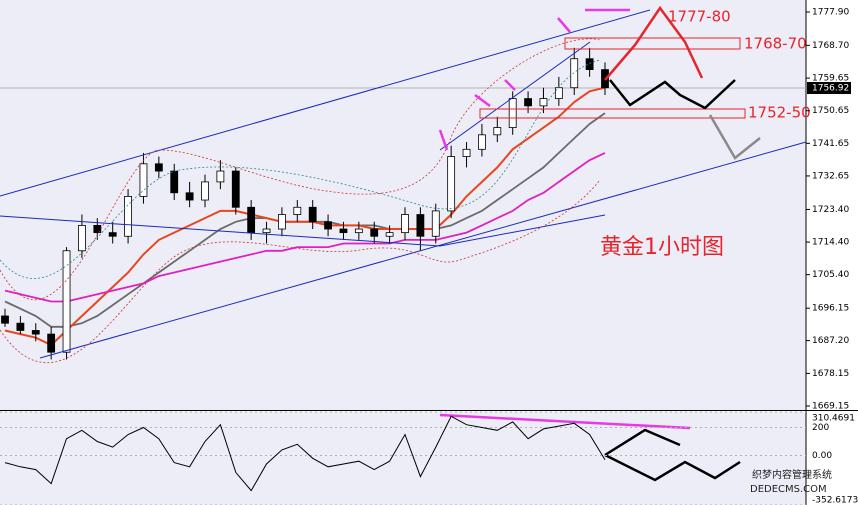 Image resolution: width=858 pixels, height=505 pixels. I want to click on y-tick-label: 1669.15, so click(830, 407).